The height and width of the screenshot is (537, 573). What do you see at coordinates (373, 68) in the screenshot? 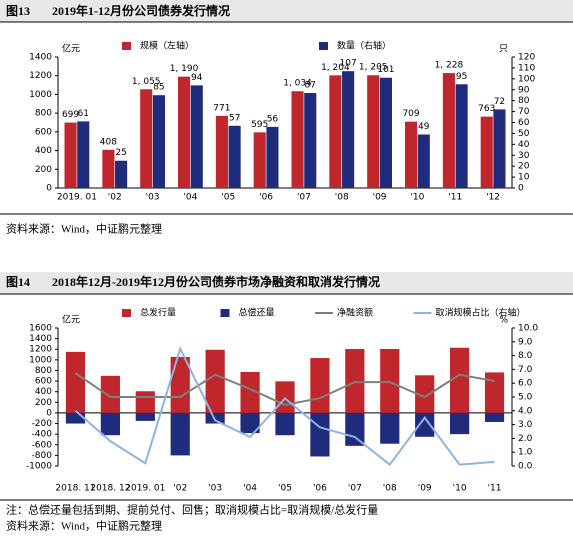
I see `value-label: 1, 205` at bounding box center [373, 68].